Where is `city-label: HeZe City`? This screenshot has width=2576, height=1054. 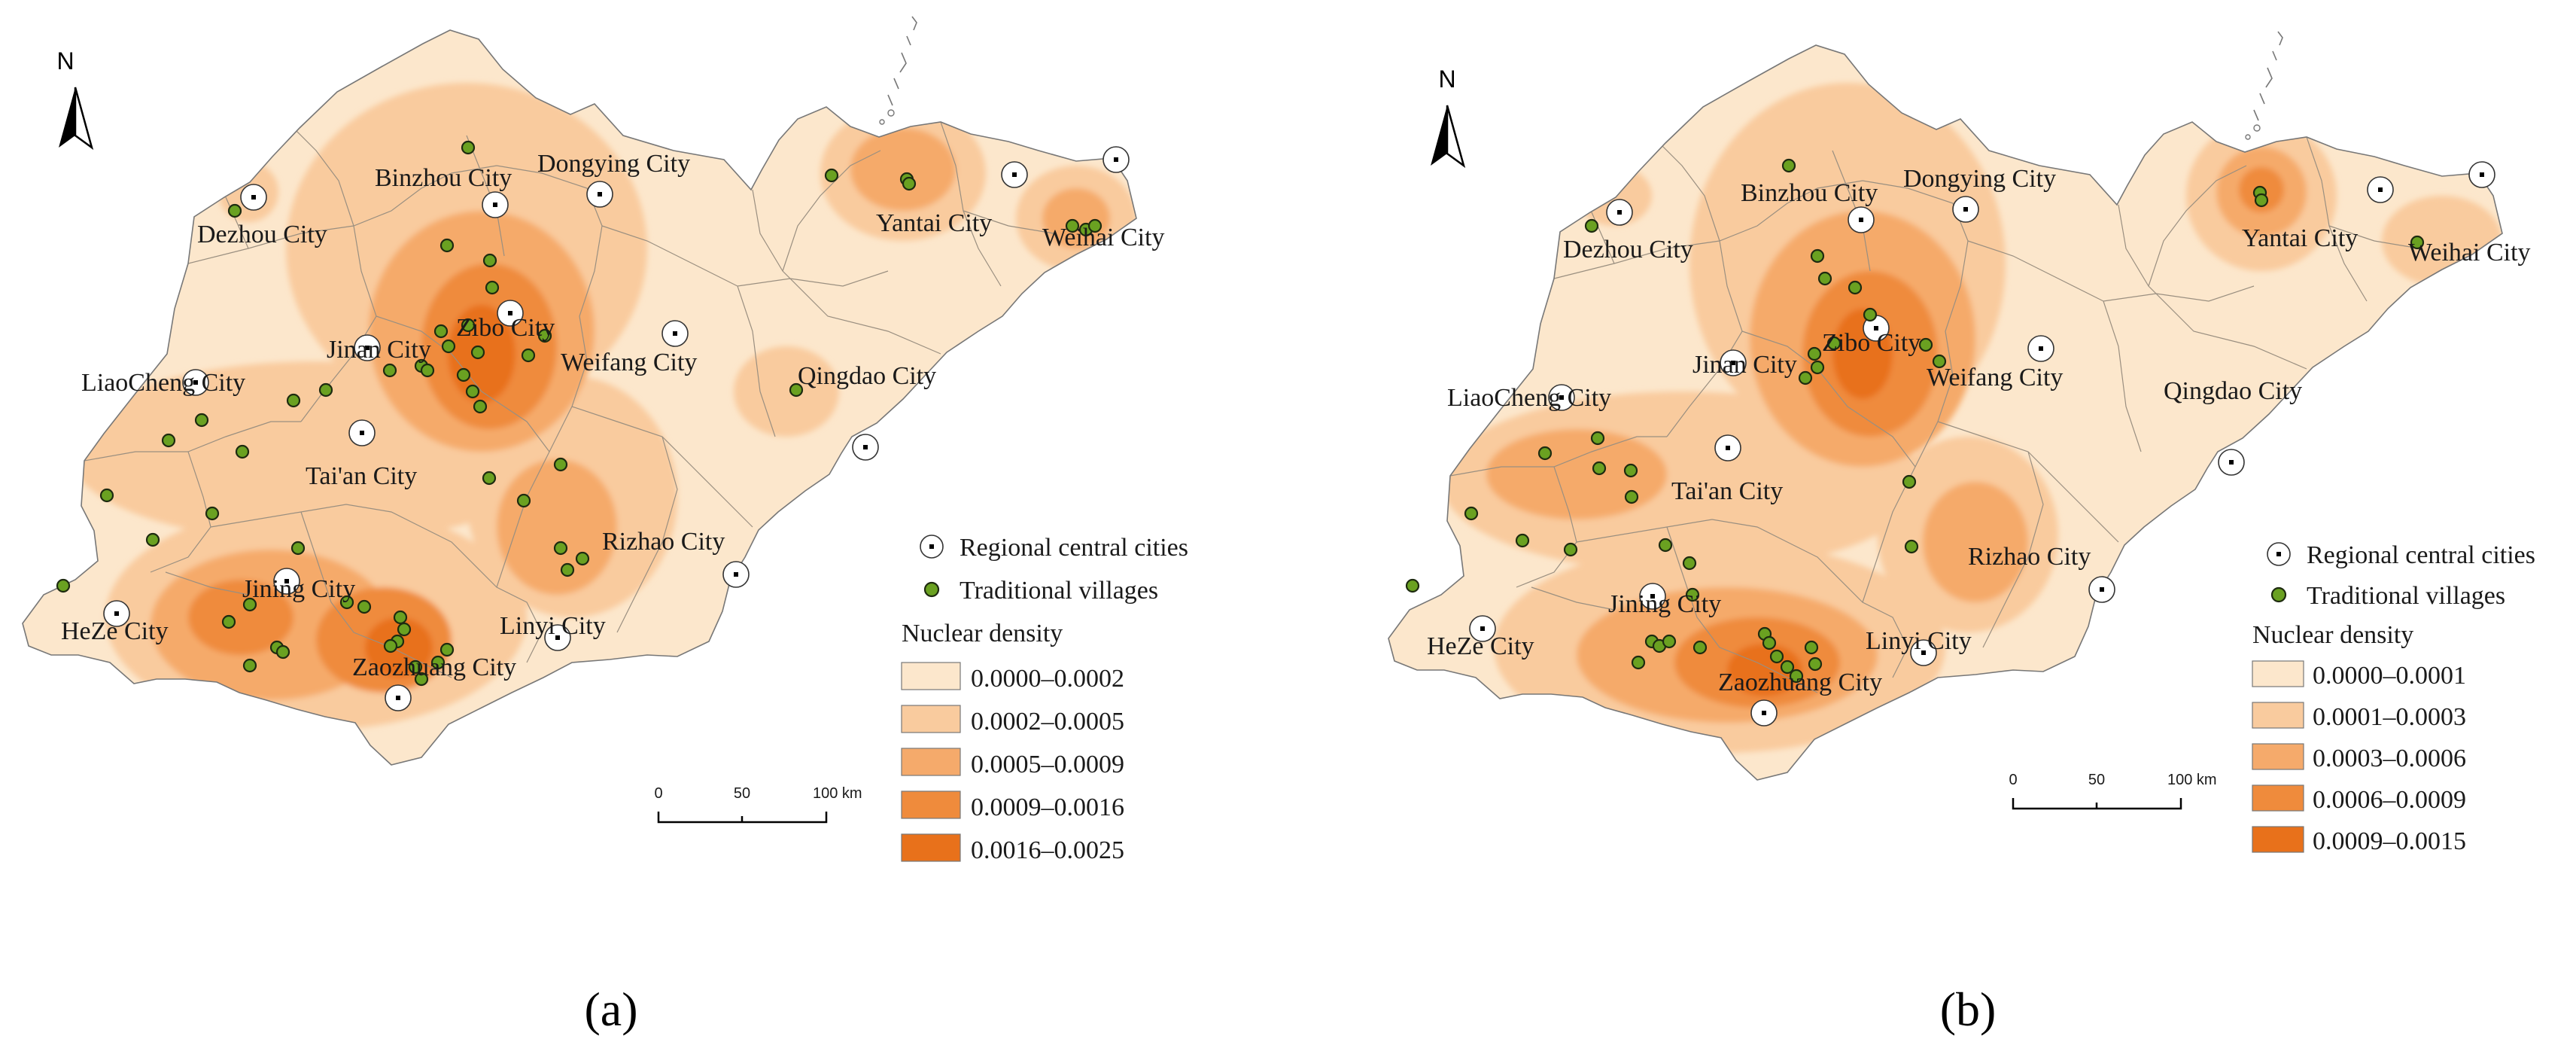 city-label: HeZe City is located at coordinates (115, 631).